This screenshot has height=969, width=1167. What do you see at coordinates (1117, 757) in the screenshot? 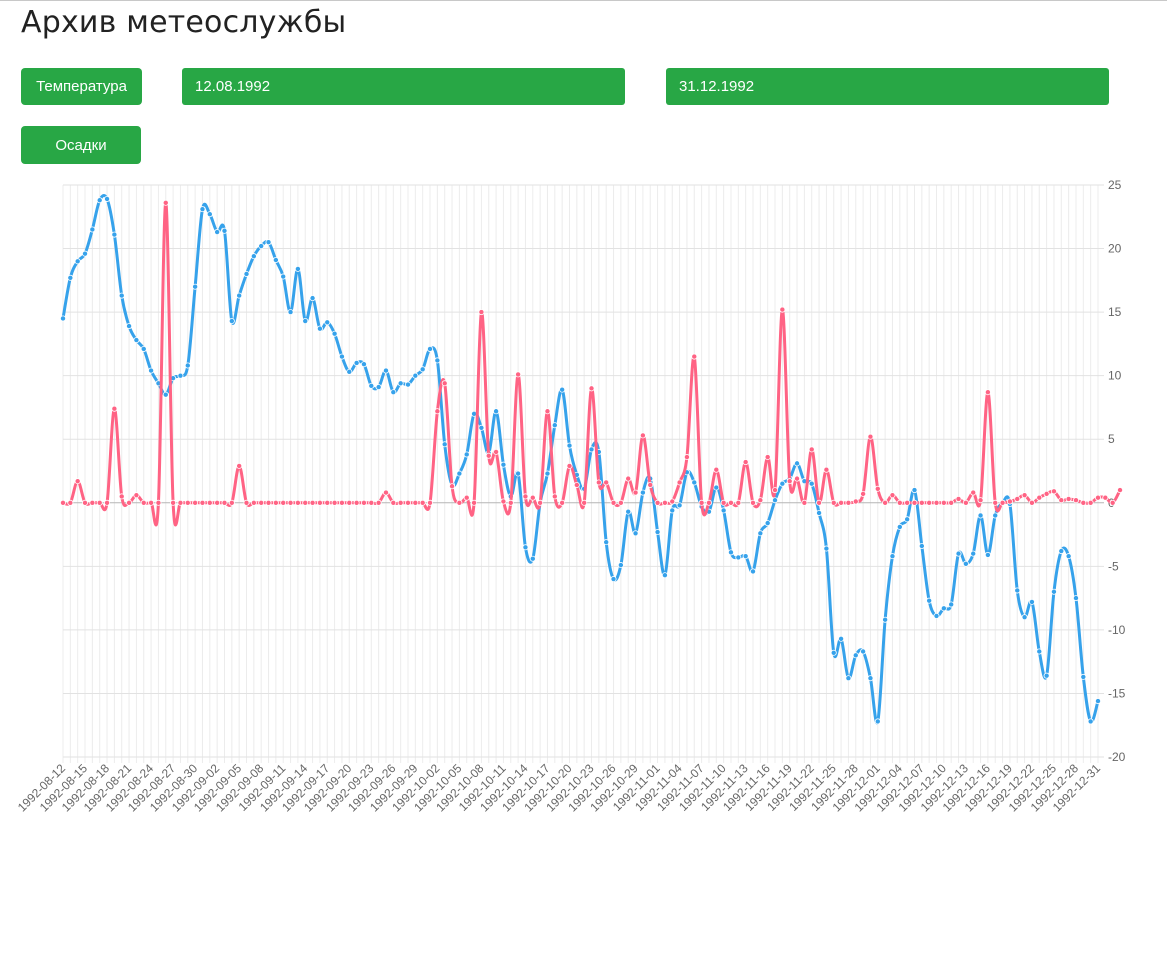
I see `y-tick-label: -20` at bounding box center [1117, 757].